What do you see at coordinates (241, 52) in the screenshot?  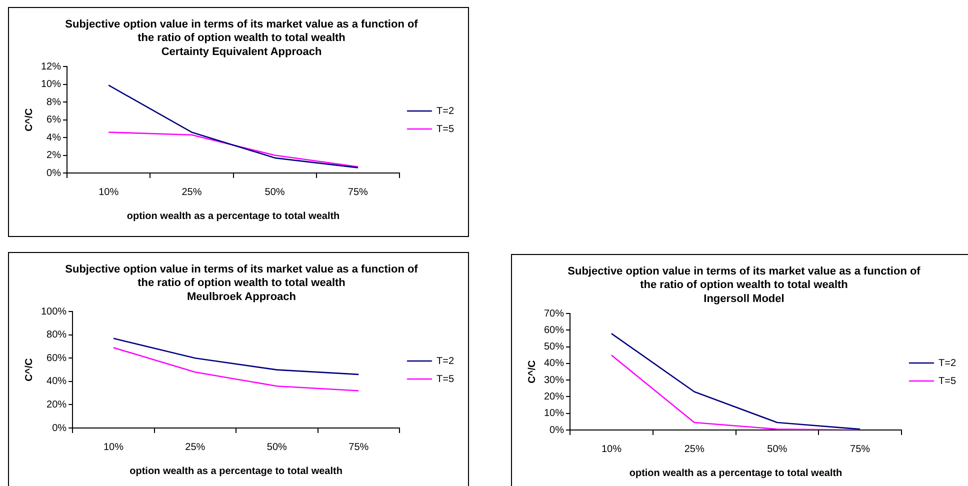 I see `chart-subtitle: Certainty Equivalent Approach` at bounding box center [241, 52].